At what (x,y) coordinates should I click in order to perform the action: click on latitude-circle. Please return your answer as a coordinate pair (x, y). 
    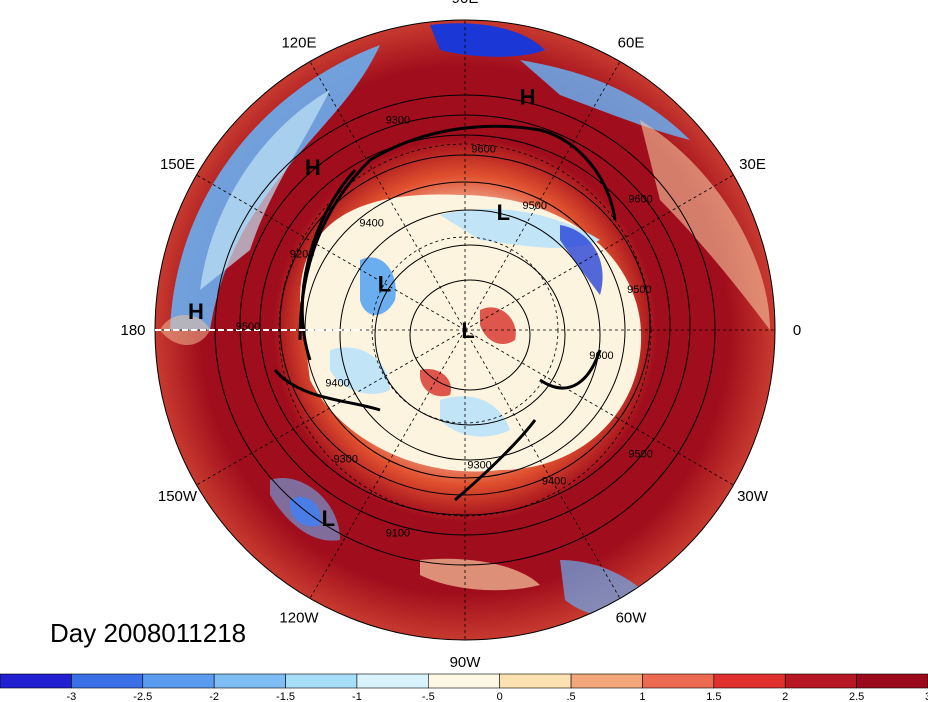
    Looking at the image, I should click on (465, 330).